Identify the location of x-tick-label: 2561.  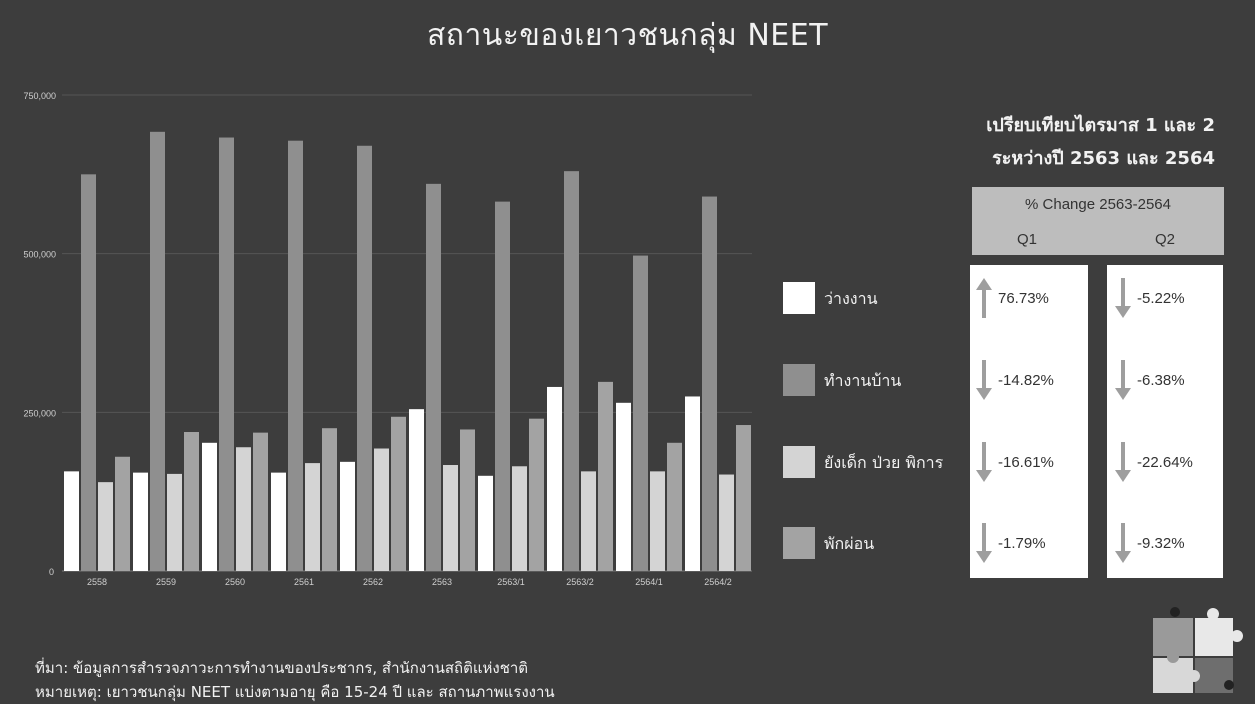
(304, 582).